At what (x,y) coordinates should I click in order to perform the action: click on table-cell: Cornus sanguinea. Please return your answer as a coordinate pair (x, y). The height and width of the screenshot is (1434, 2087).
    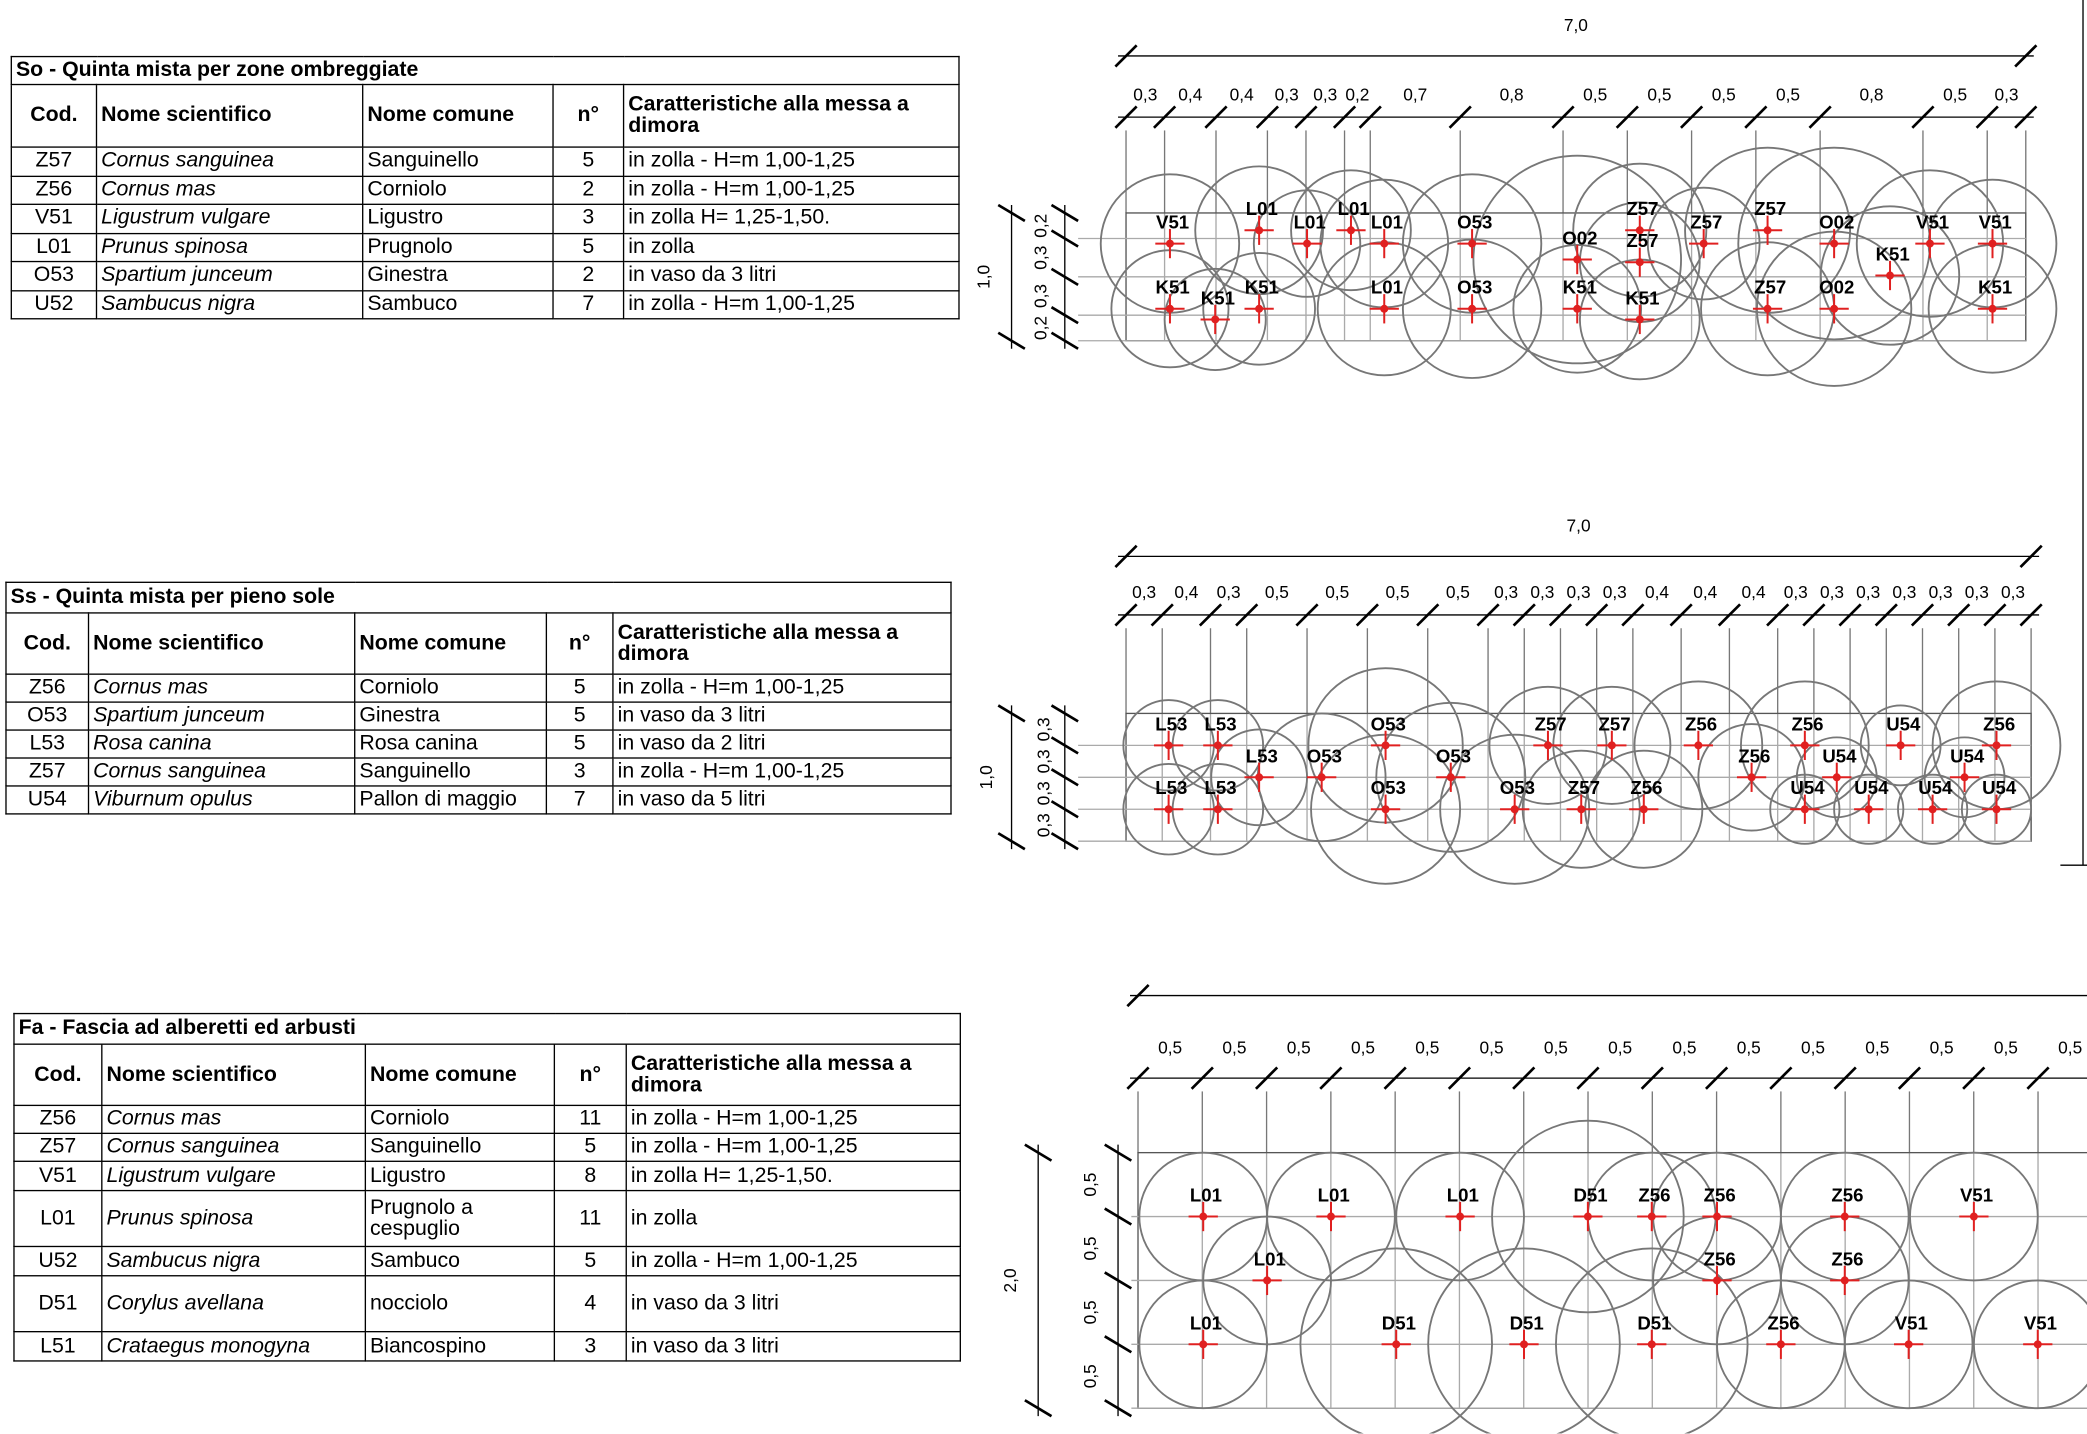
    Looking at the image, I should click on (234, 1147).